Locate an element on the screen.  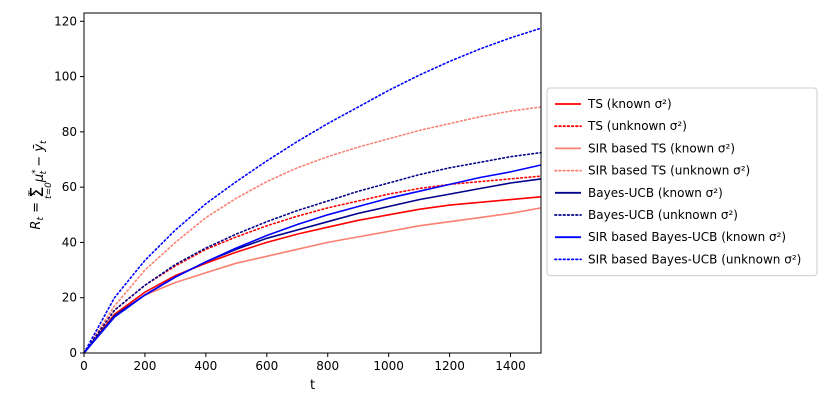
y-tick-label: 40 is located at coordinates (69, 242).